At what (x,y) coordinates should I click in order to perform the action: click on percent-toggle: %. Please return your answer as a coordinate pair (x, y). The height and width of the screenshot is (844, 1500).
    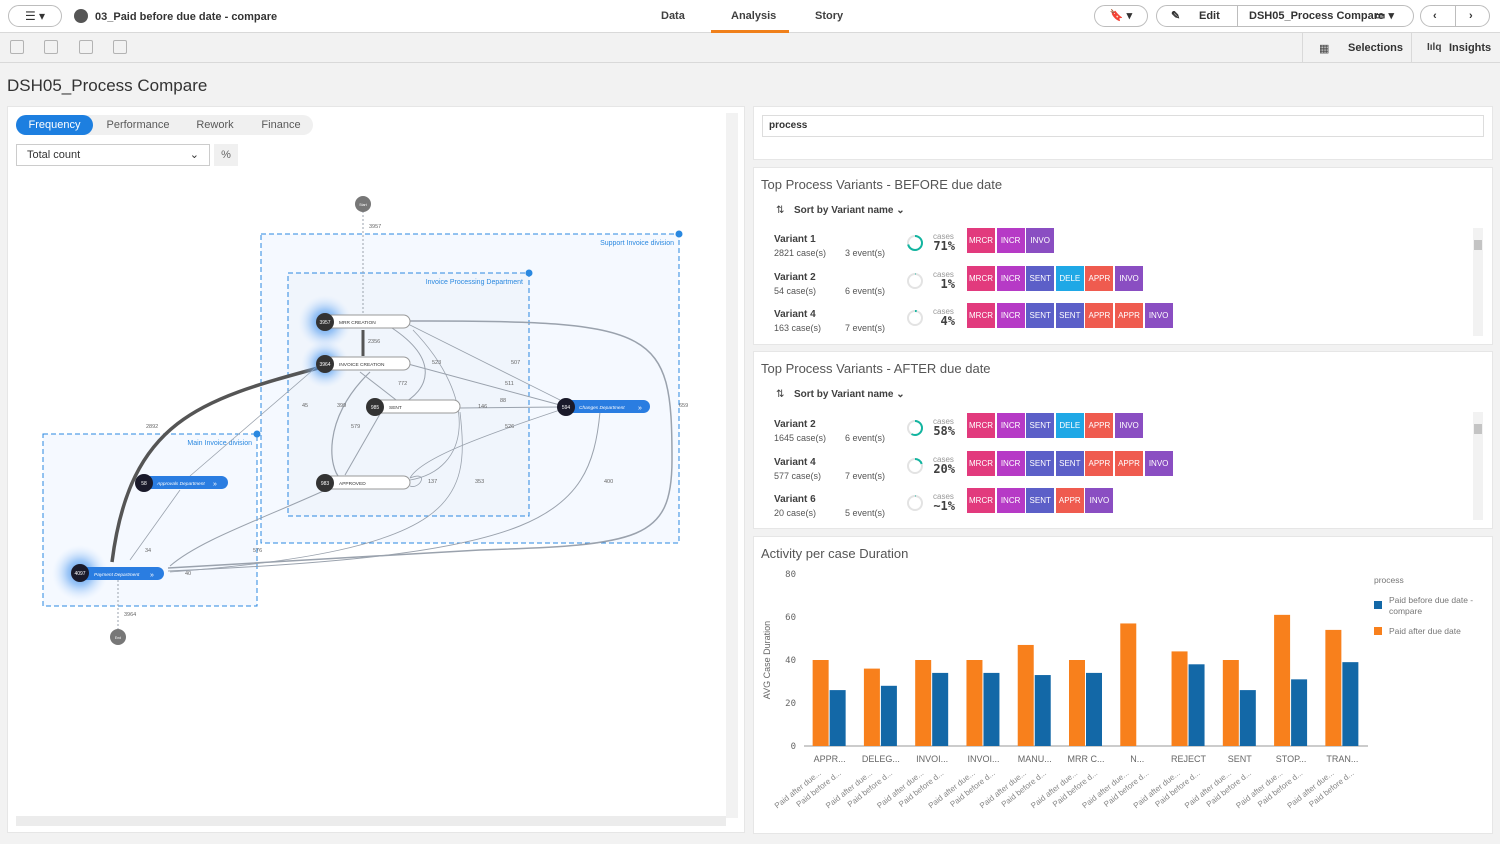
    Looking at the image, I should click on (226, 155).